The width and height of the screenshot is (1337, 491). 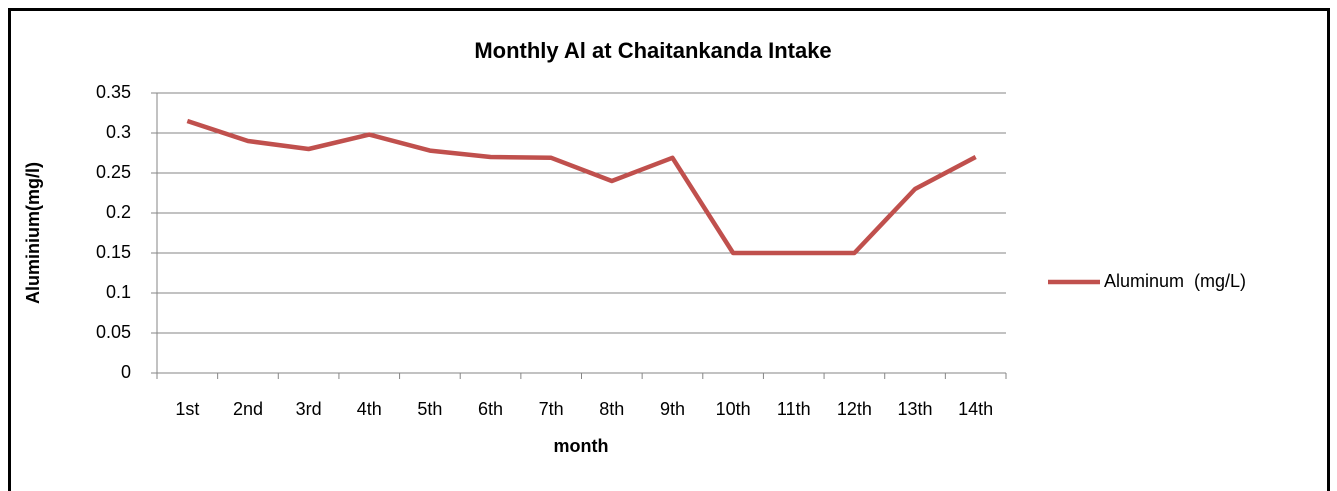 What do you see at coordinates (581, 446) in the screenshot?
I see `x-axis-label: month` at bounding box center [581, 446].